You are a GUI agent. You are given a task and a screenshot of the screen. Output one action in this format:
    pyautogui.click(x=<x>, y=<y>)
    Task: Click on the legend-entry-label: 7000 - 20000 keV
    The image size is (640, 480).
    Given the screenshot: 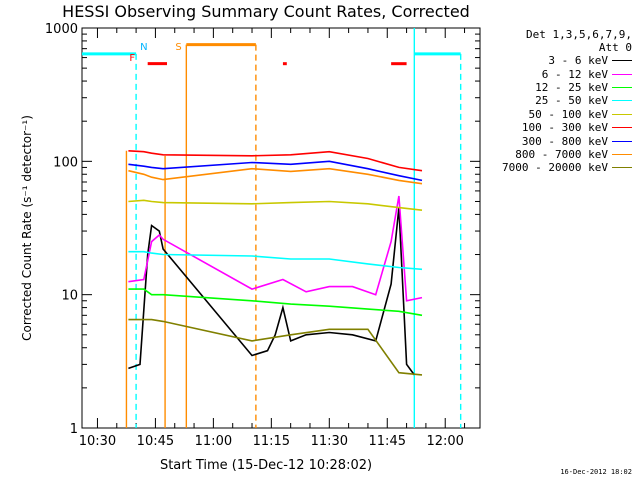 What is the action you would take?
    pyautogui.click(x=555, y=168)
    